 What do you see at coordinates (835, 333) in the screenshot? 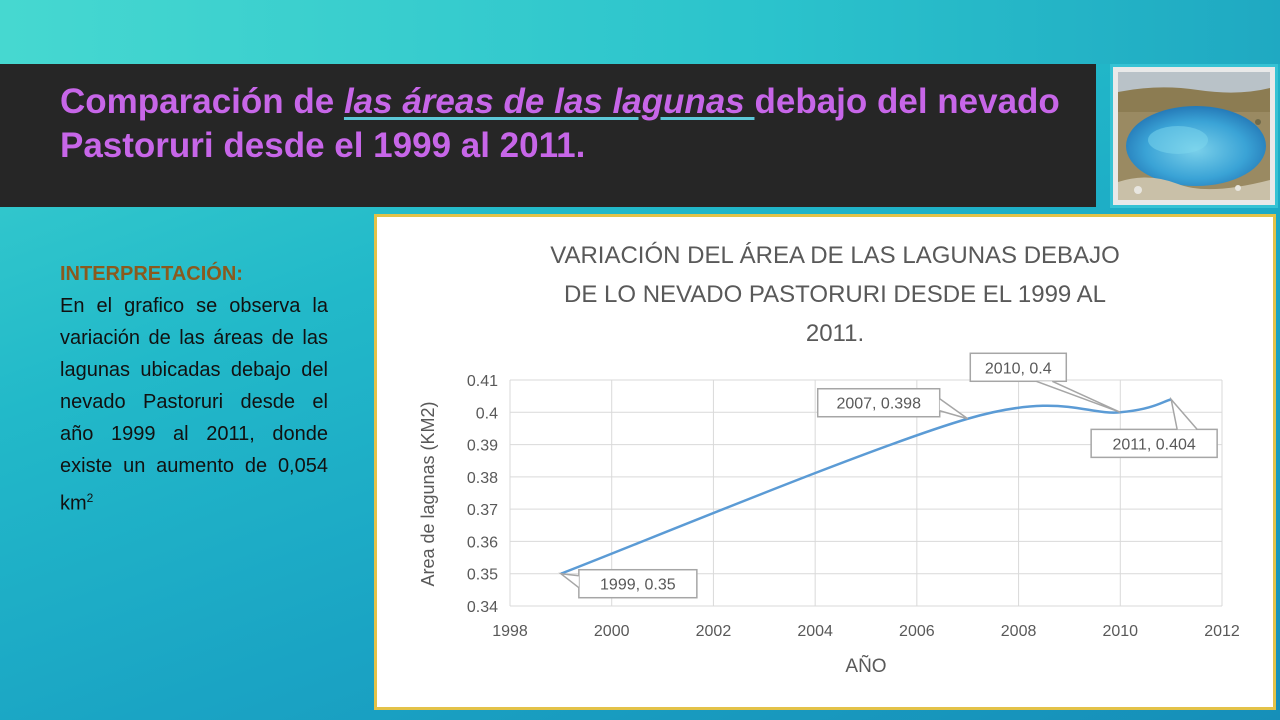
I see `chart-title-line-3: 2011.` at bounding box center [835, 333].